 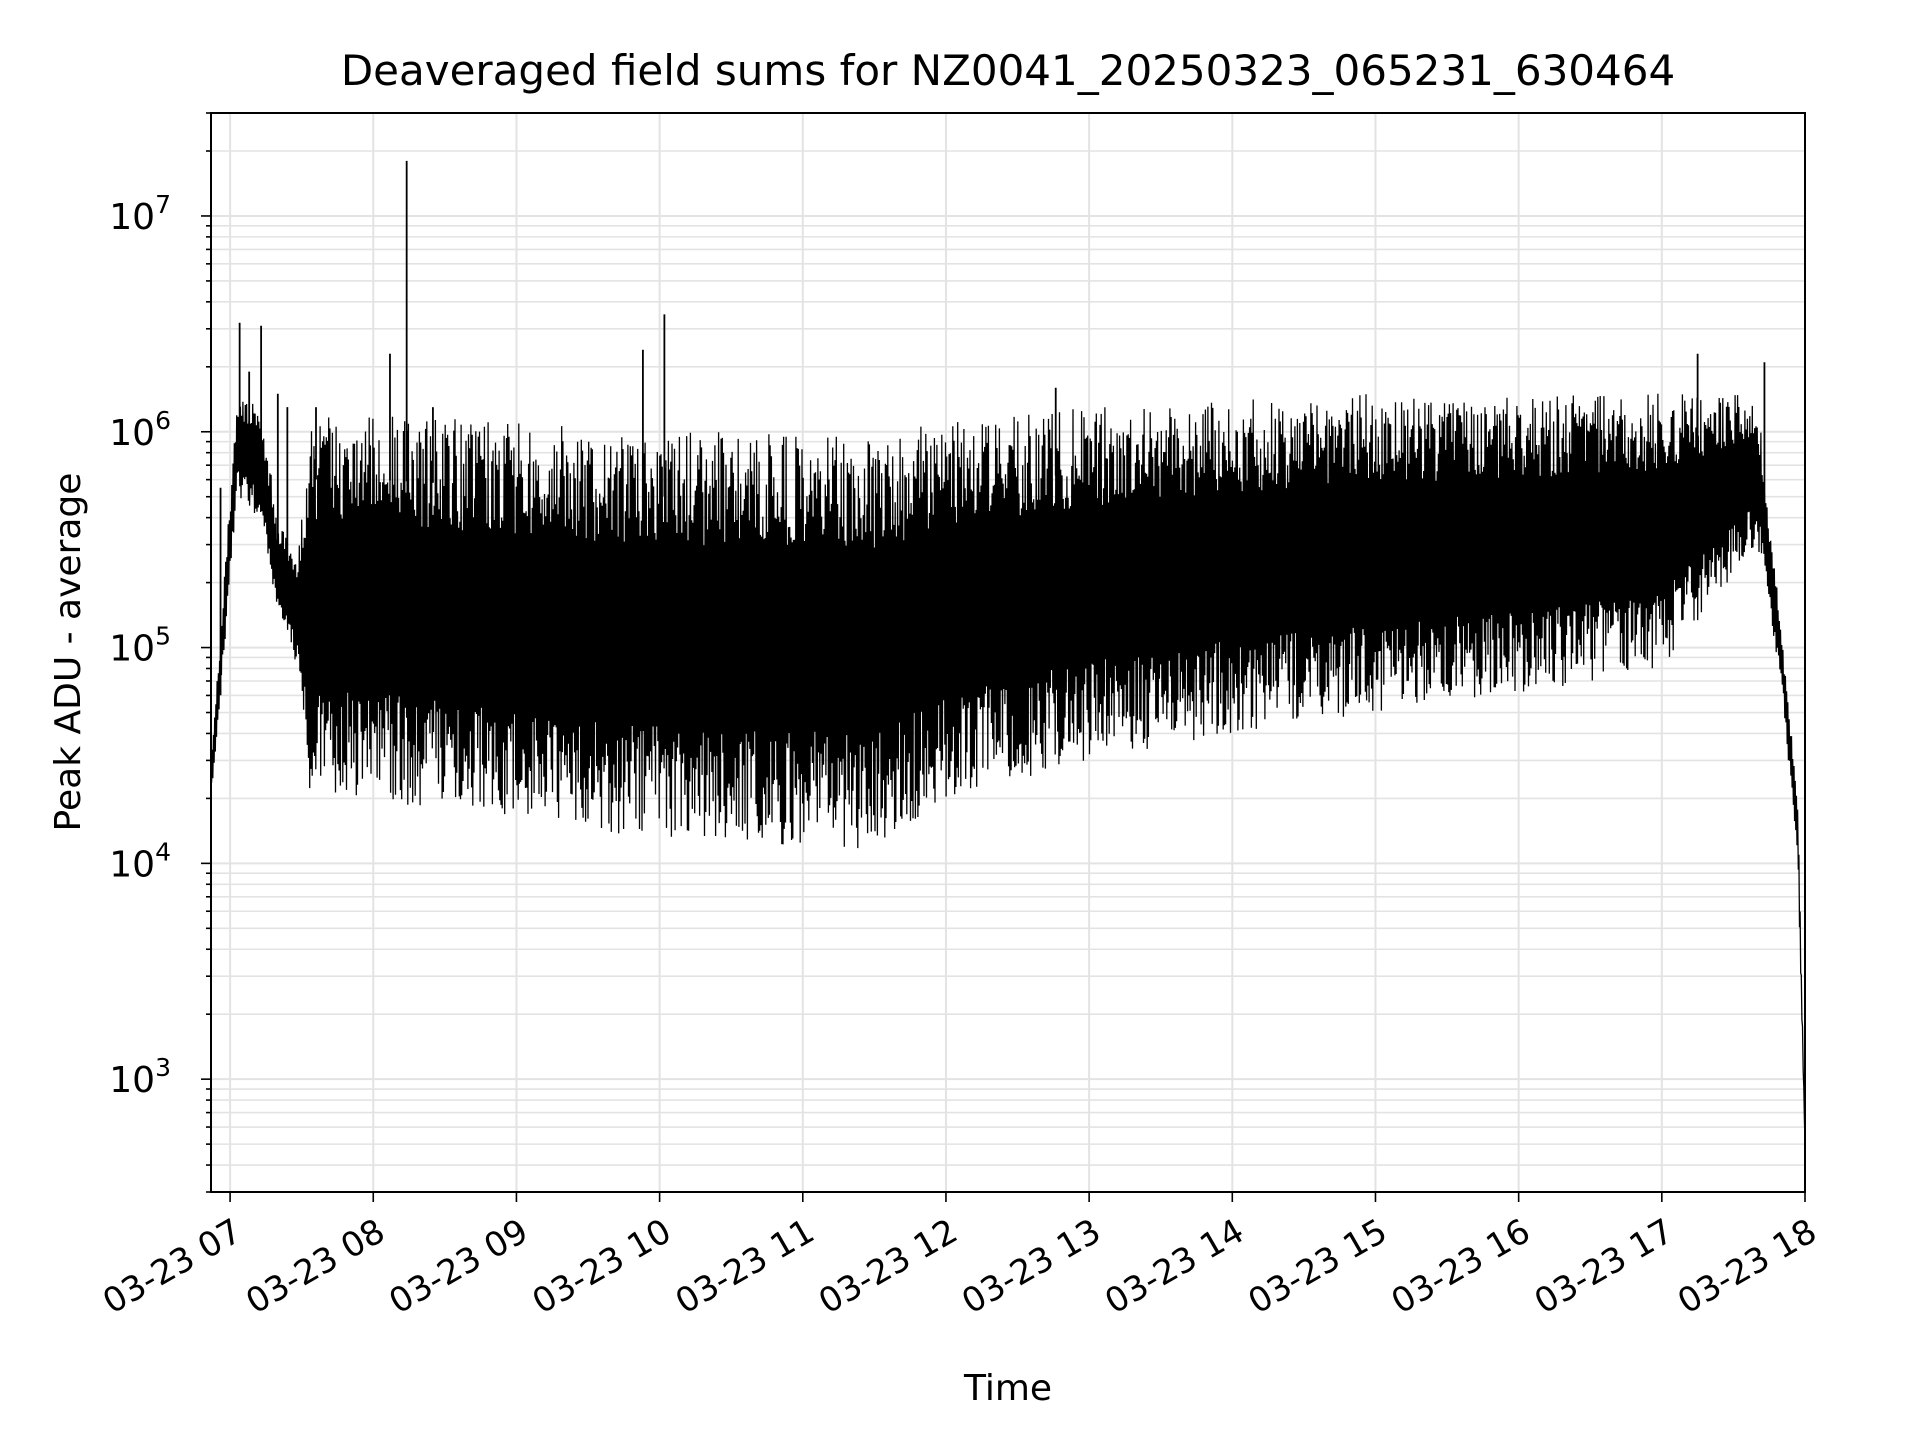 What do you see at coordinates (140, 430) in the screenshot?
I see `y-tick-label: 10⁶` at bounding box center [140, 430].